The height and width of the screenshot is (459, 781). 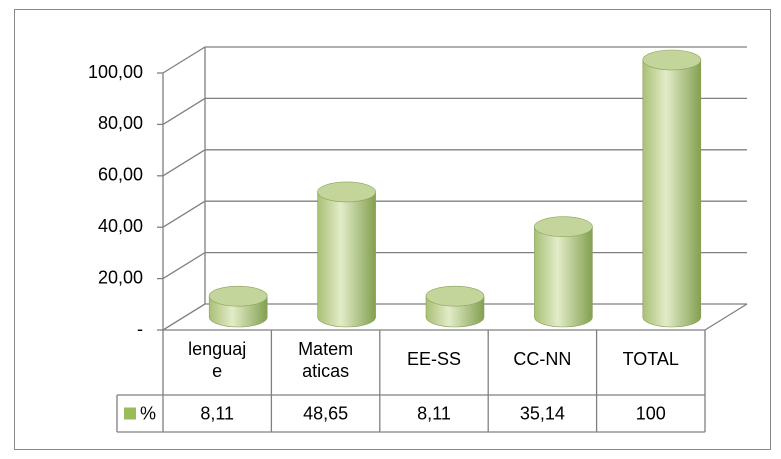 I want to click on category-cell: EE-SS, so click(x=433, y=359).